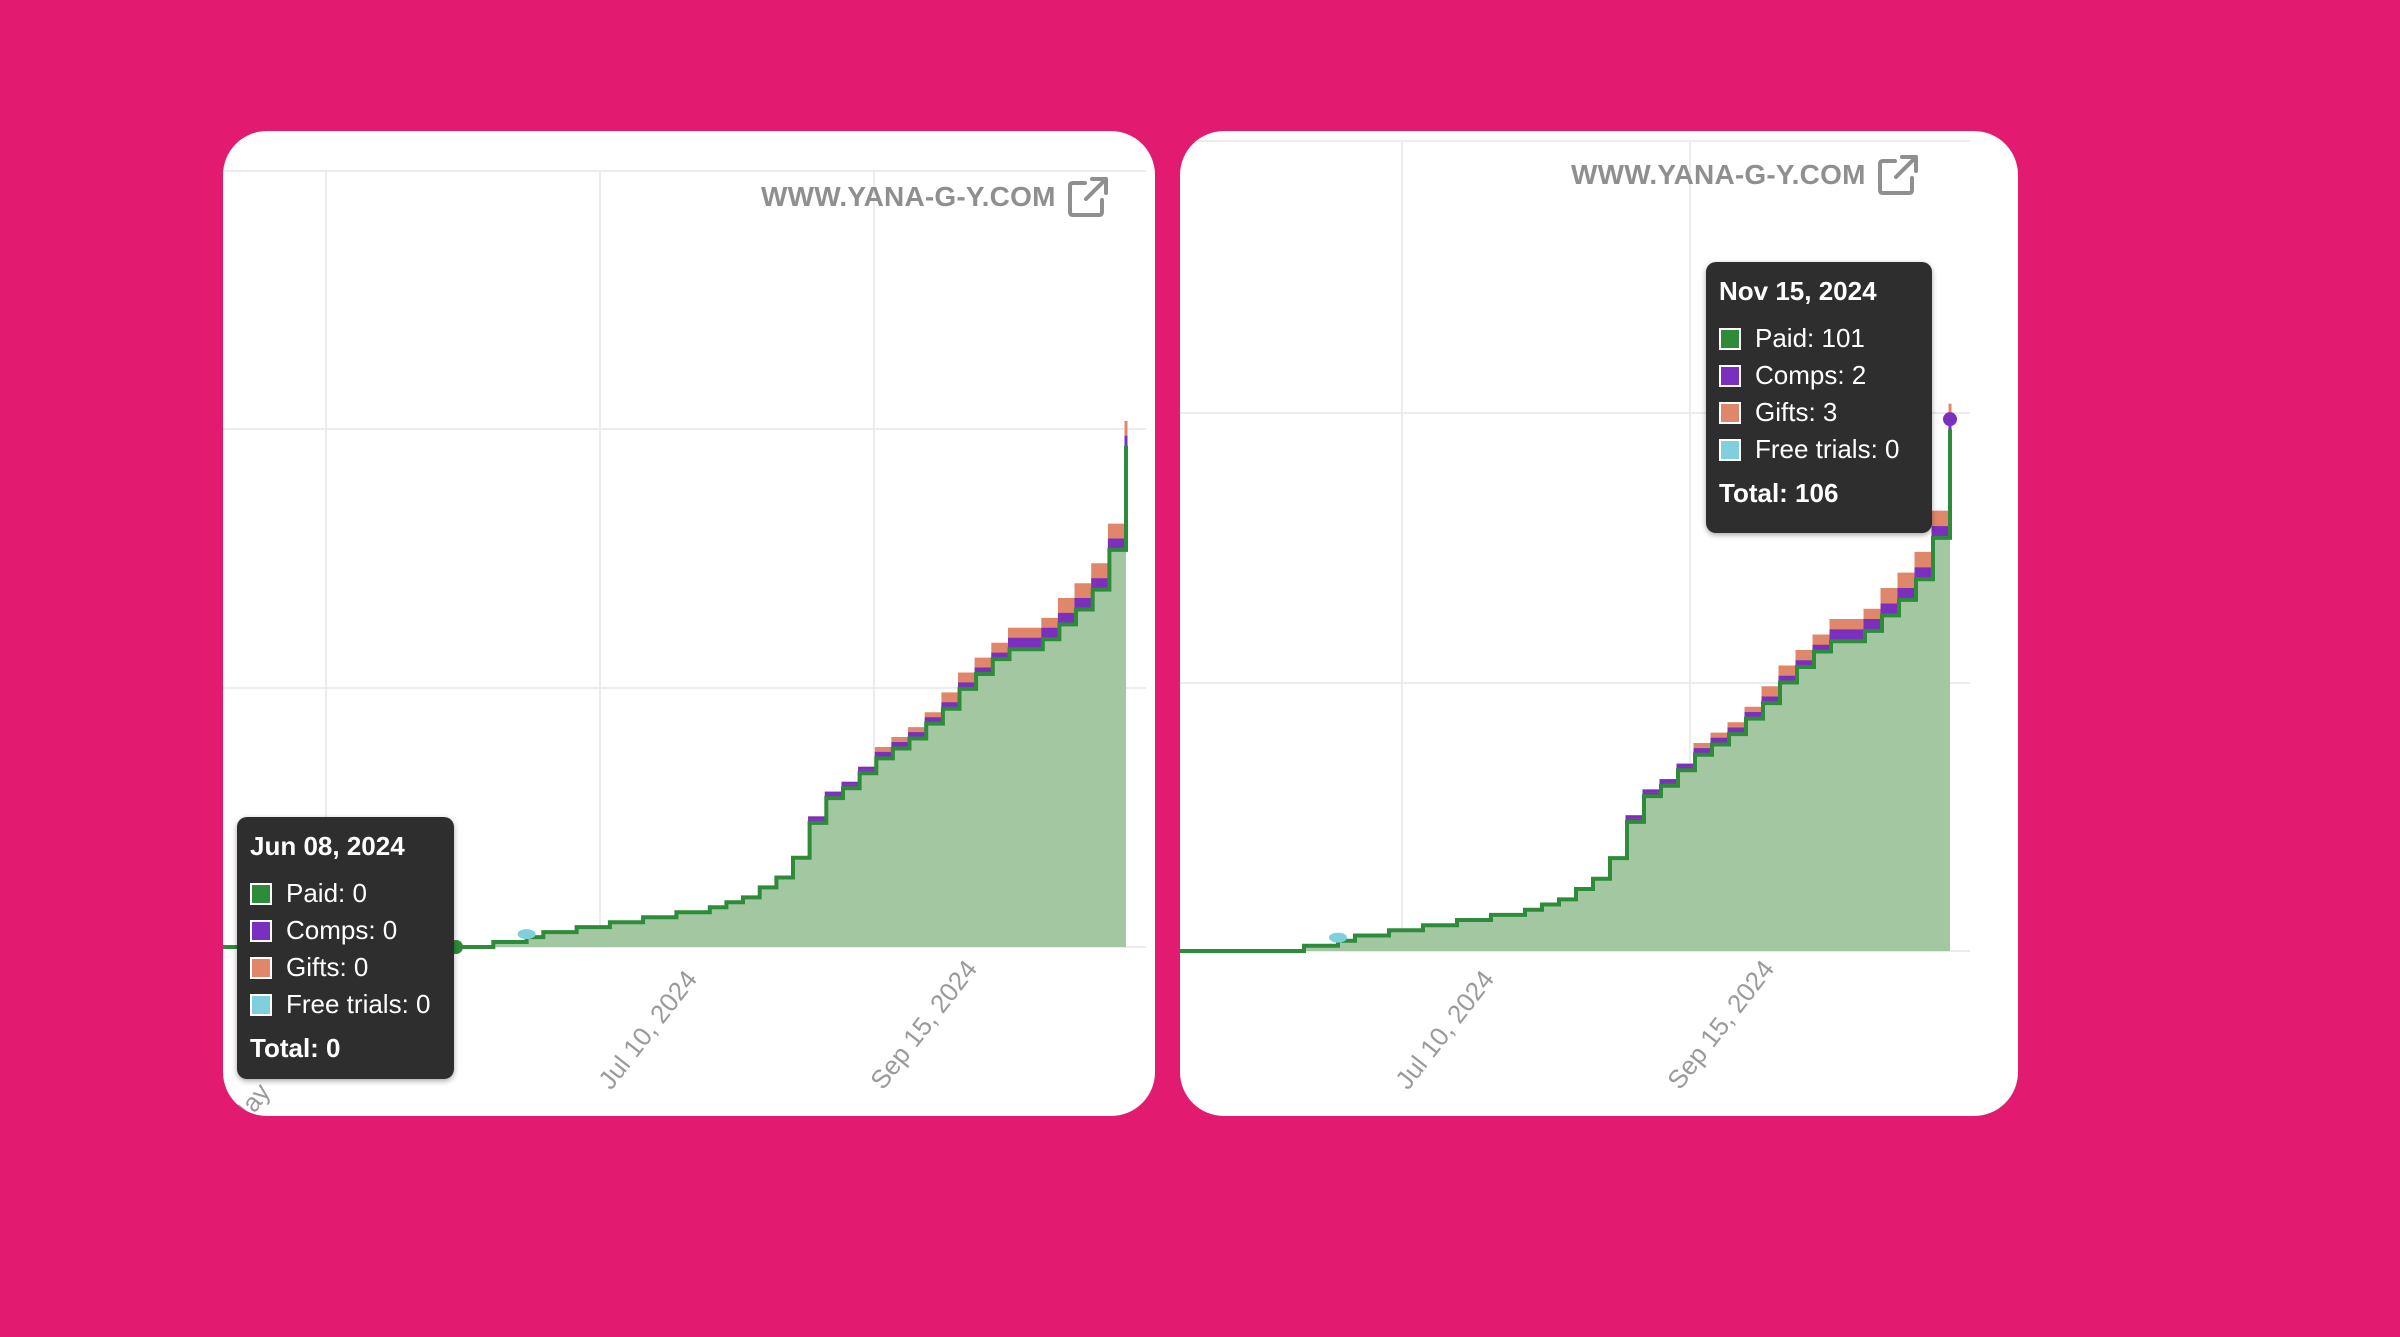 The height and width of the screenshot is (1337, 2400). What do you see at coordinates (1779, 493) in the screenshot?
I see `tooltip-total: Total: 106` at bounding box center [1779, 493].